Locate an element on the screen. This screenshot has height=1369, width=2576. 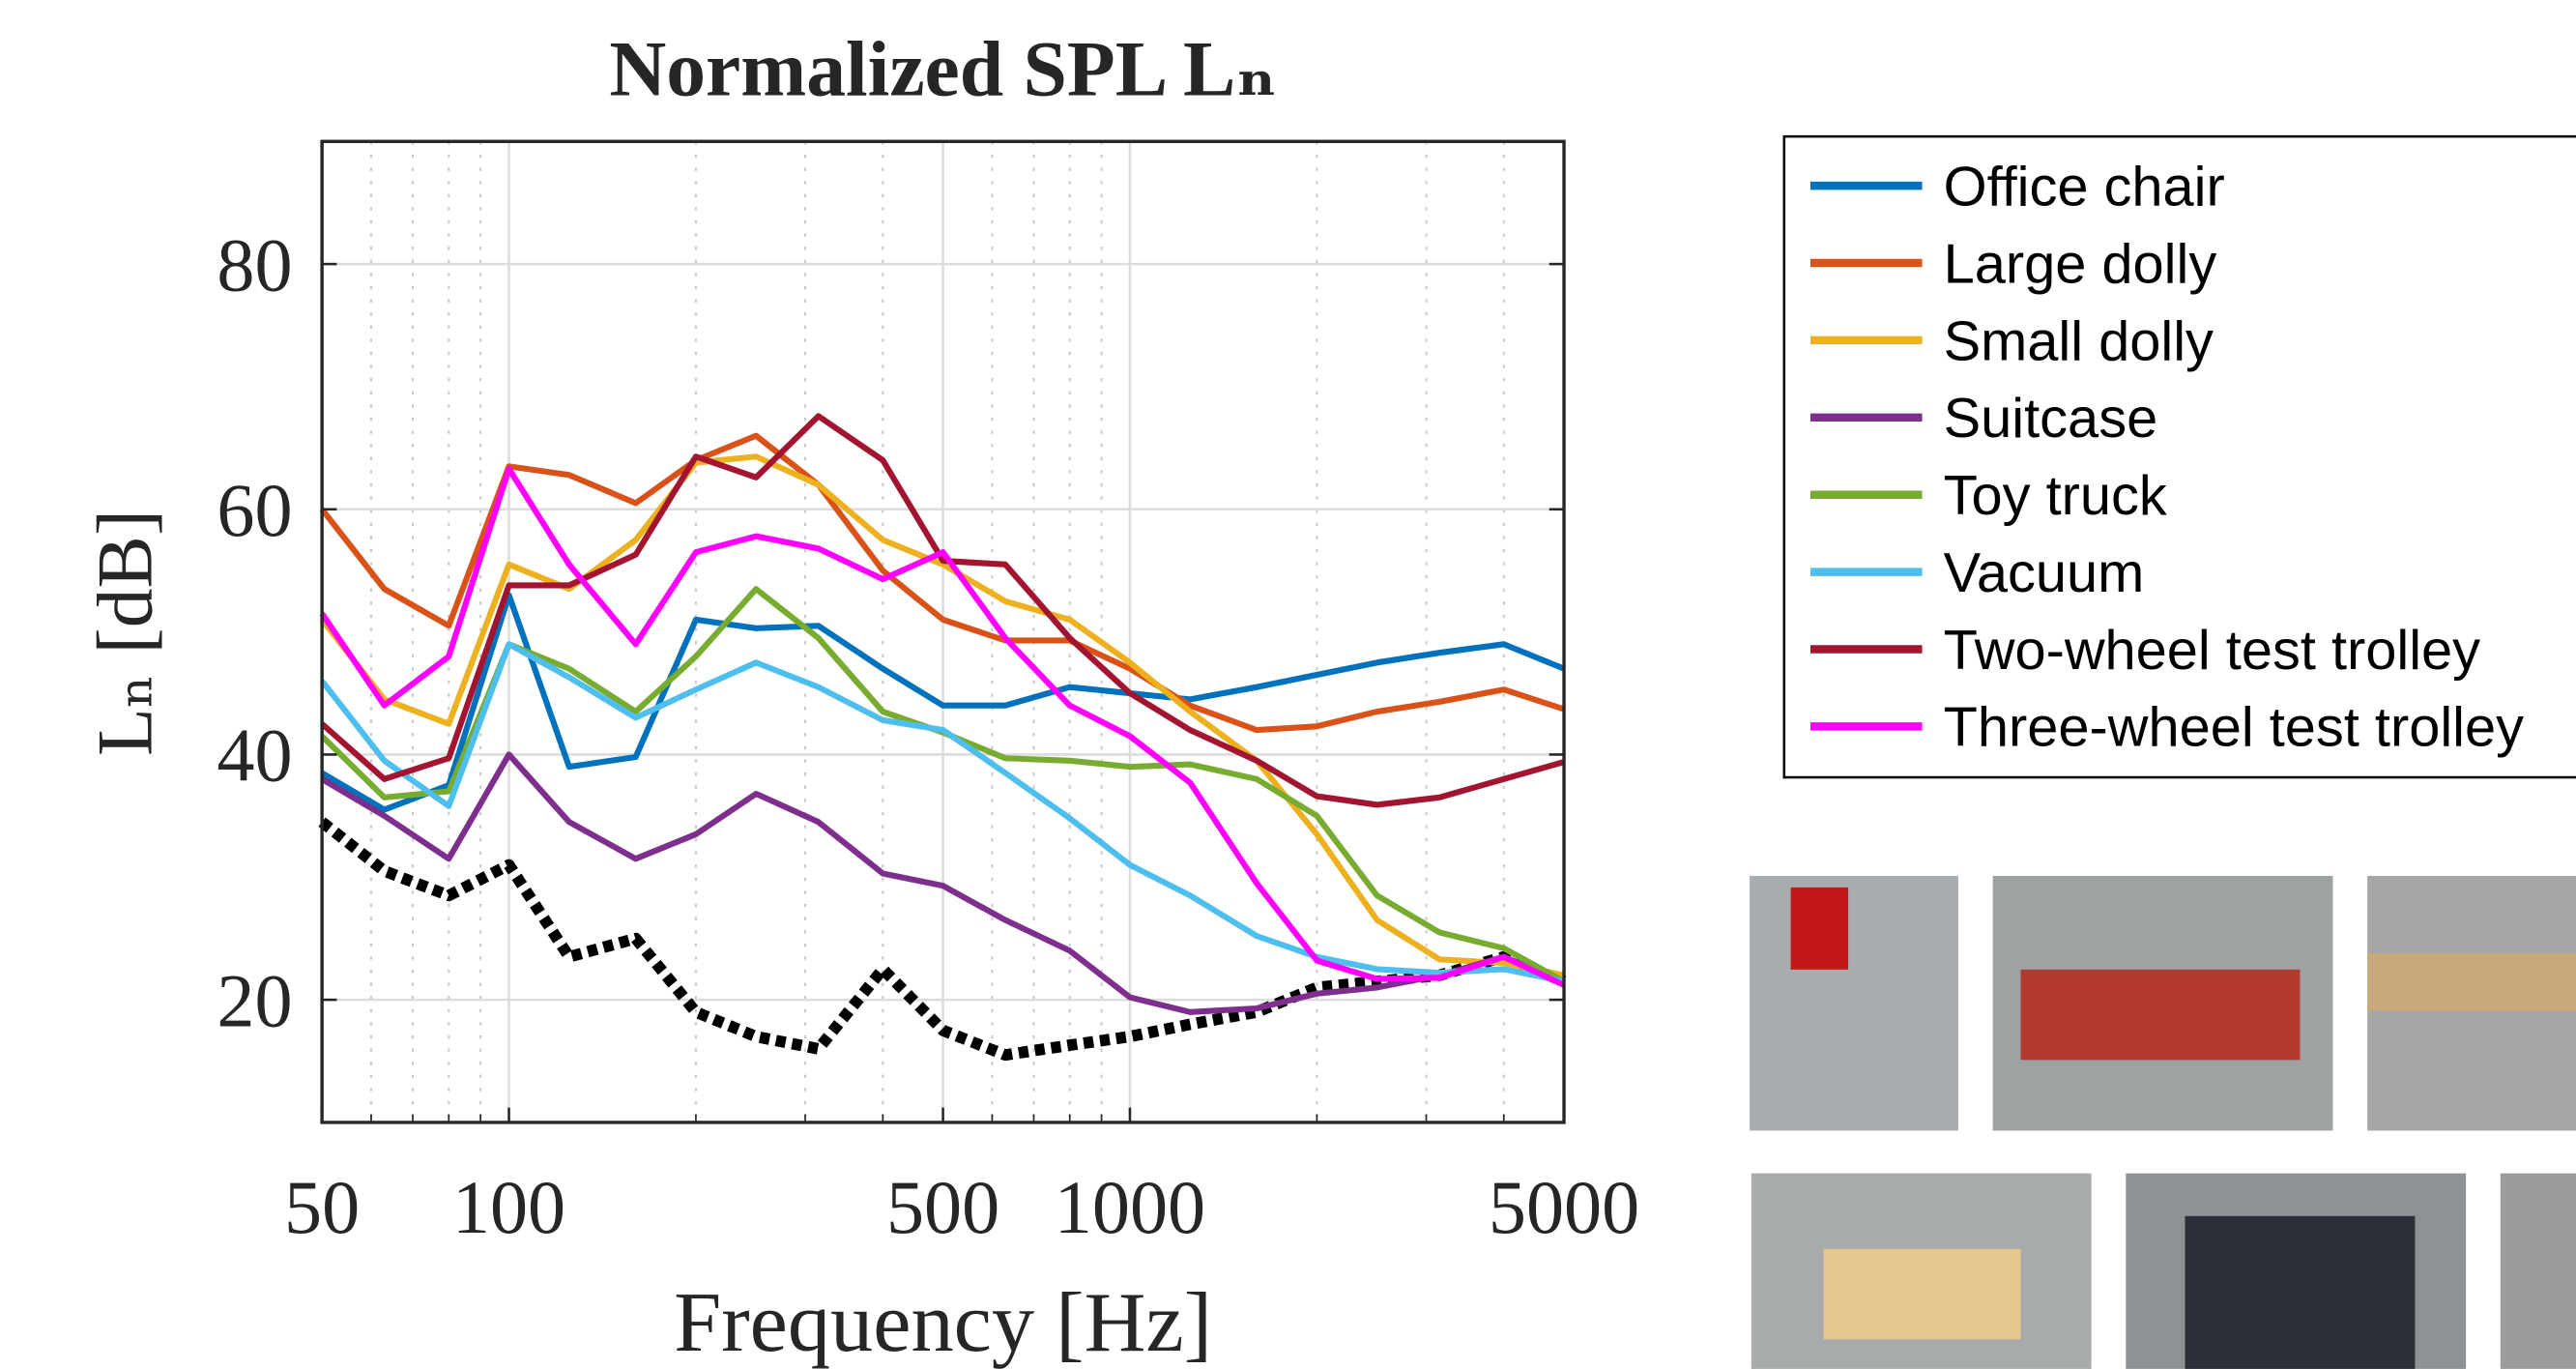
x-axis-label: Frequency [Hz] is located at coordinates (943, 1322).